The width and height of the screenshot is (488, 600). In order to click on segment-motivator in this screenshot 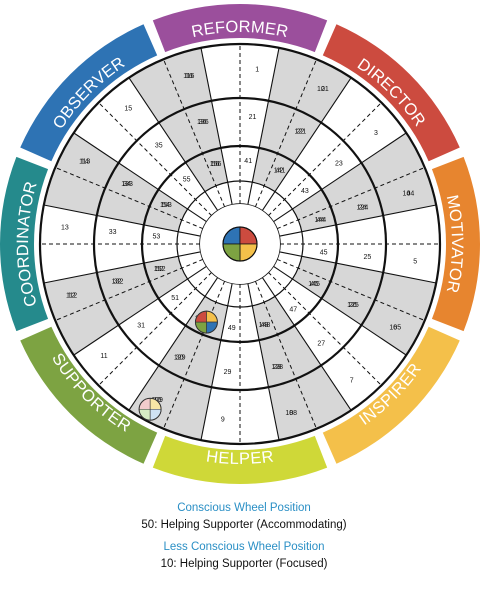, I will do `click(456, 244)`.